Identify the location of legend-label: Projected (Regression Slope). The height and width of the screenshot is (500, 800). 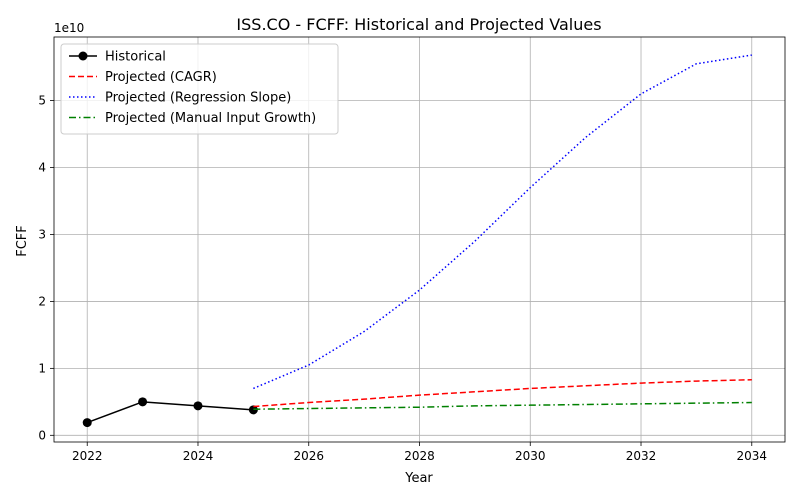
(198, 98).